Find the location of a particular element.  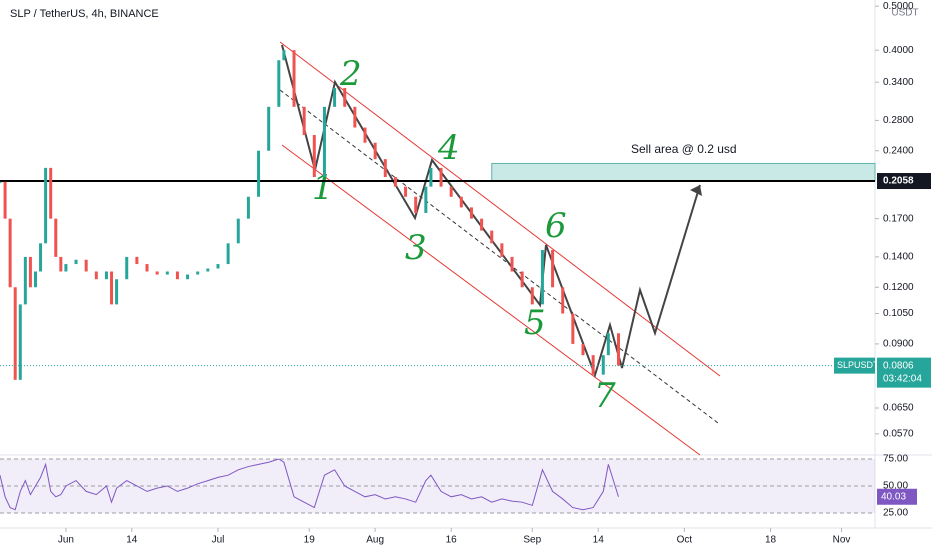

wave-label: 3 is located at coordinates (416, 248).